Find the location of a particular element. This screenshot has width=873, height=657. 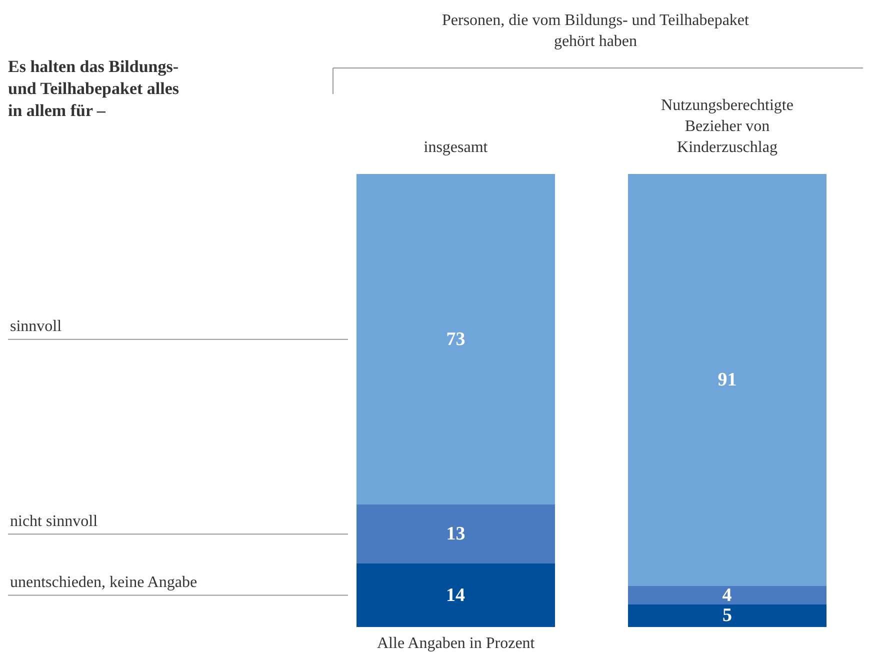

data-label: 4 is located at coordinates (727, 595).